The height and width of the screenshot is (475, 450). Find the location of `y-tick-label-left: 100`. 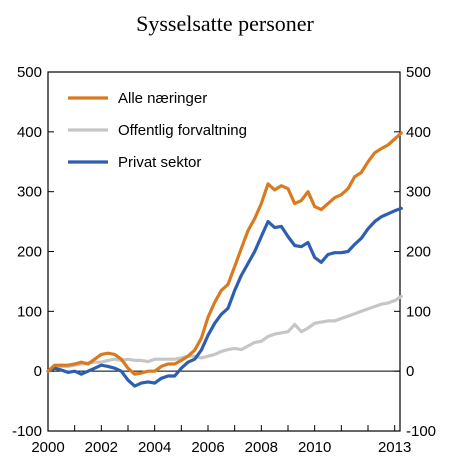

y-tick-label-left: 100 is located at coordinates (29, 311).